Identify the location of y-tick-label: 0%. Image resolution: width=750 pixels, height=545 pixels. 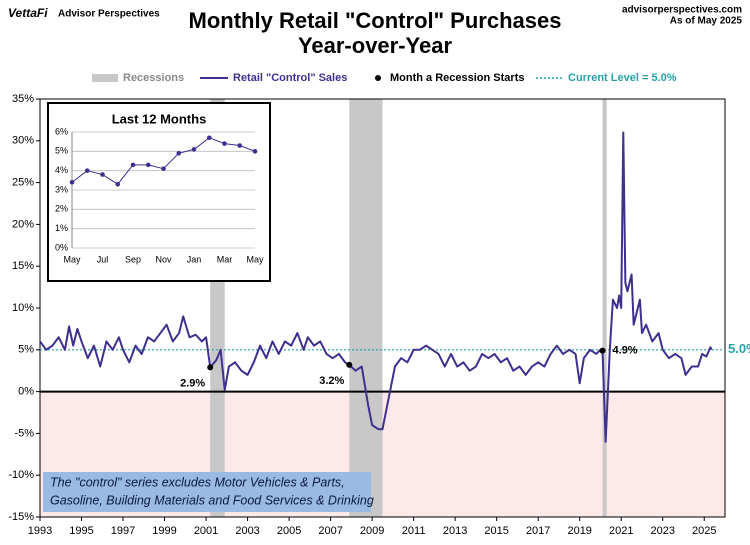
(26, 392).